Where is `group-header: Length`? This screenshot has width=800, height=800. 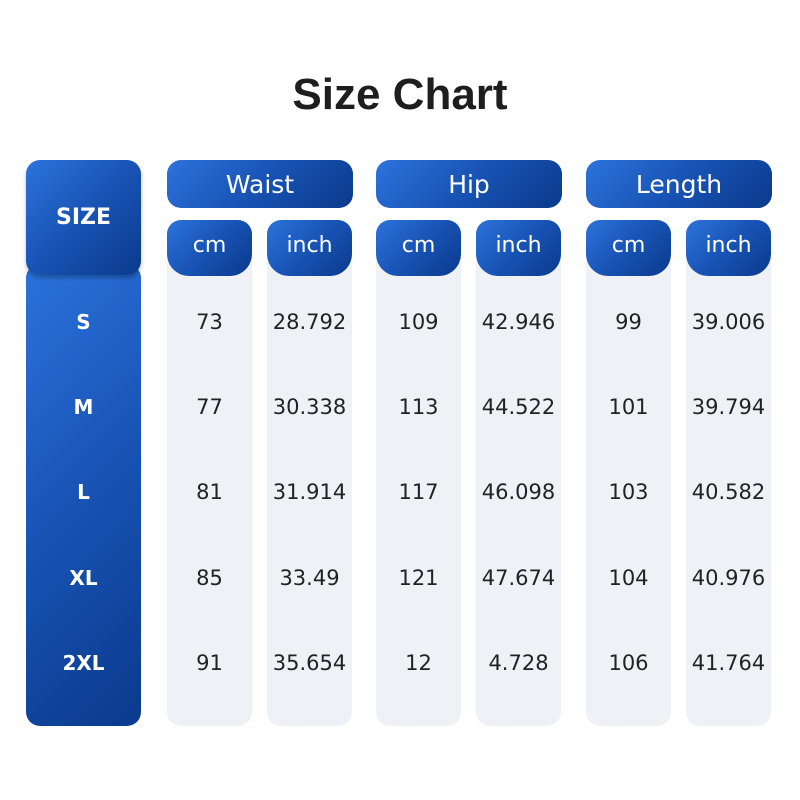
group-header: Length is located at coordinates (679, 184).